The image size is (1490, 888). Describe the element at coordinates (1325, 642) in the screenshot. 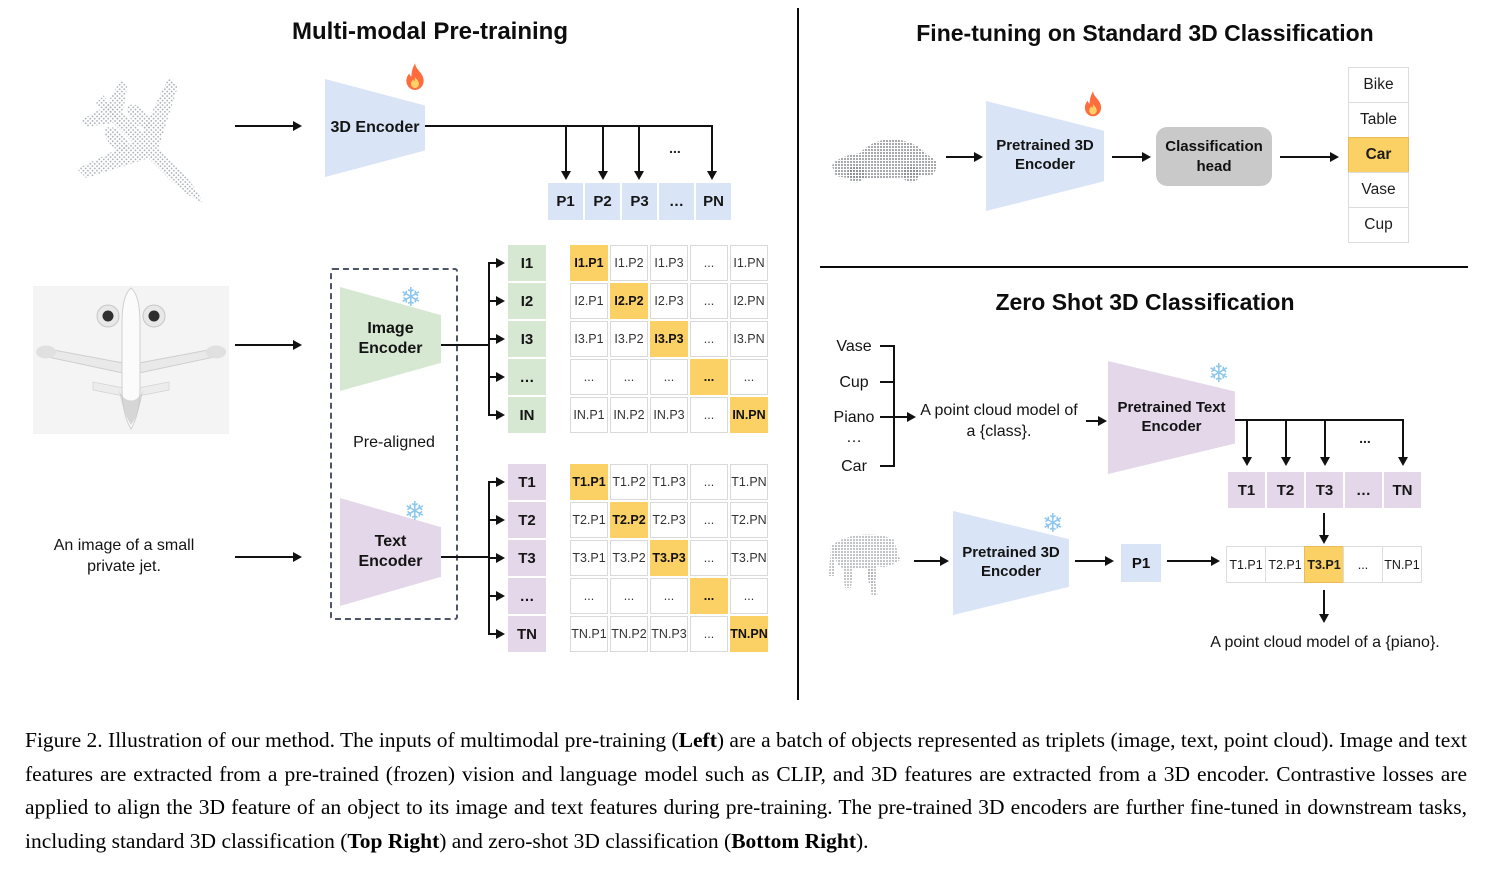

I see `zeroshot-output-label: A point cloud model of a {piano}.` at that location.